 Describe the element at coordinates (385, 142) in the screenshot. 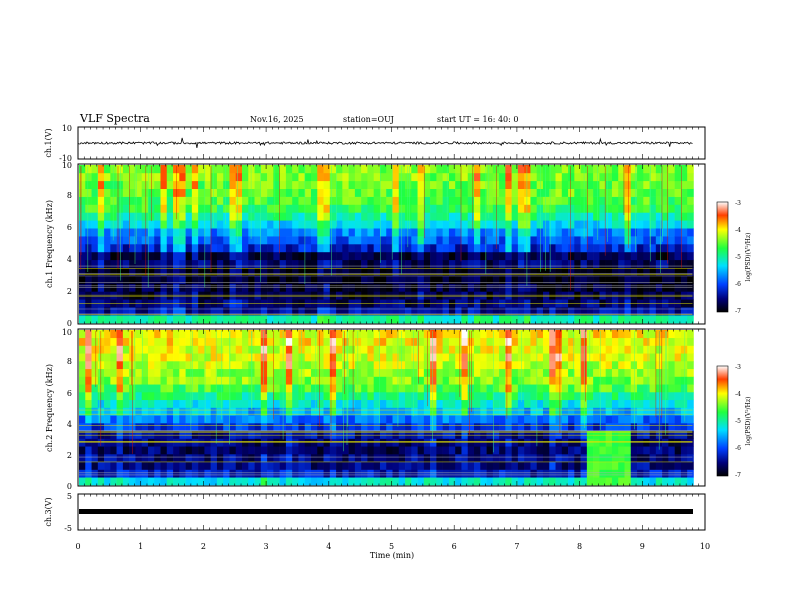

I see `ch1-waveform-trace` at that location.